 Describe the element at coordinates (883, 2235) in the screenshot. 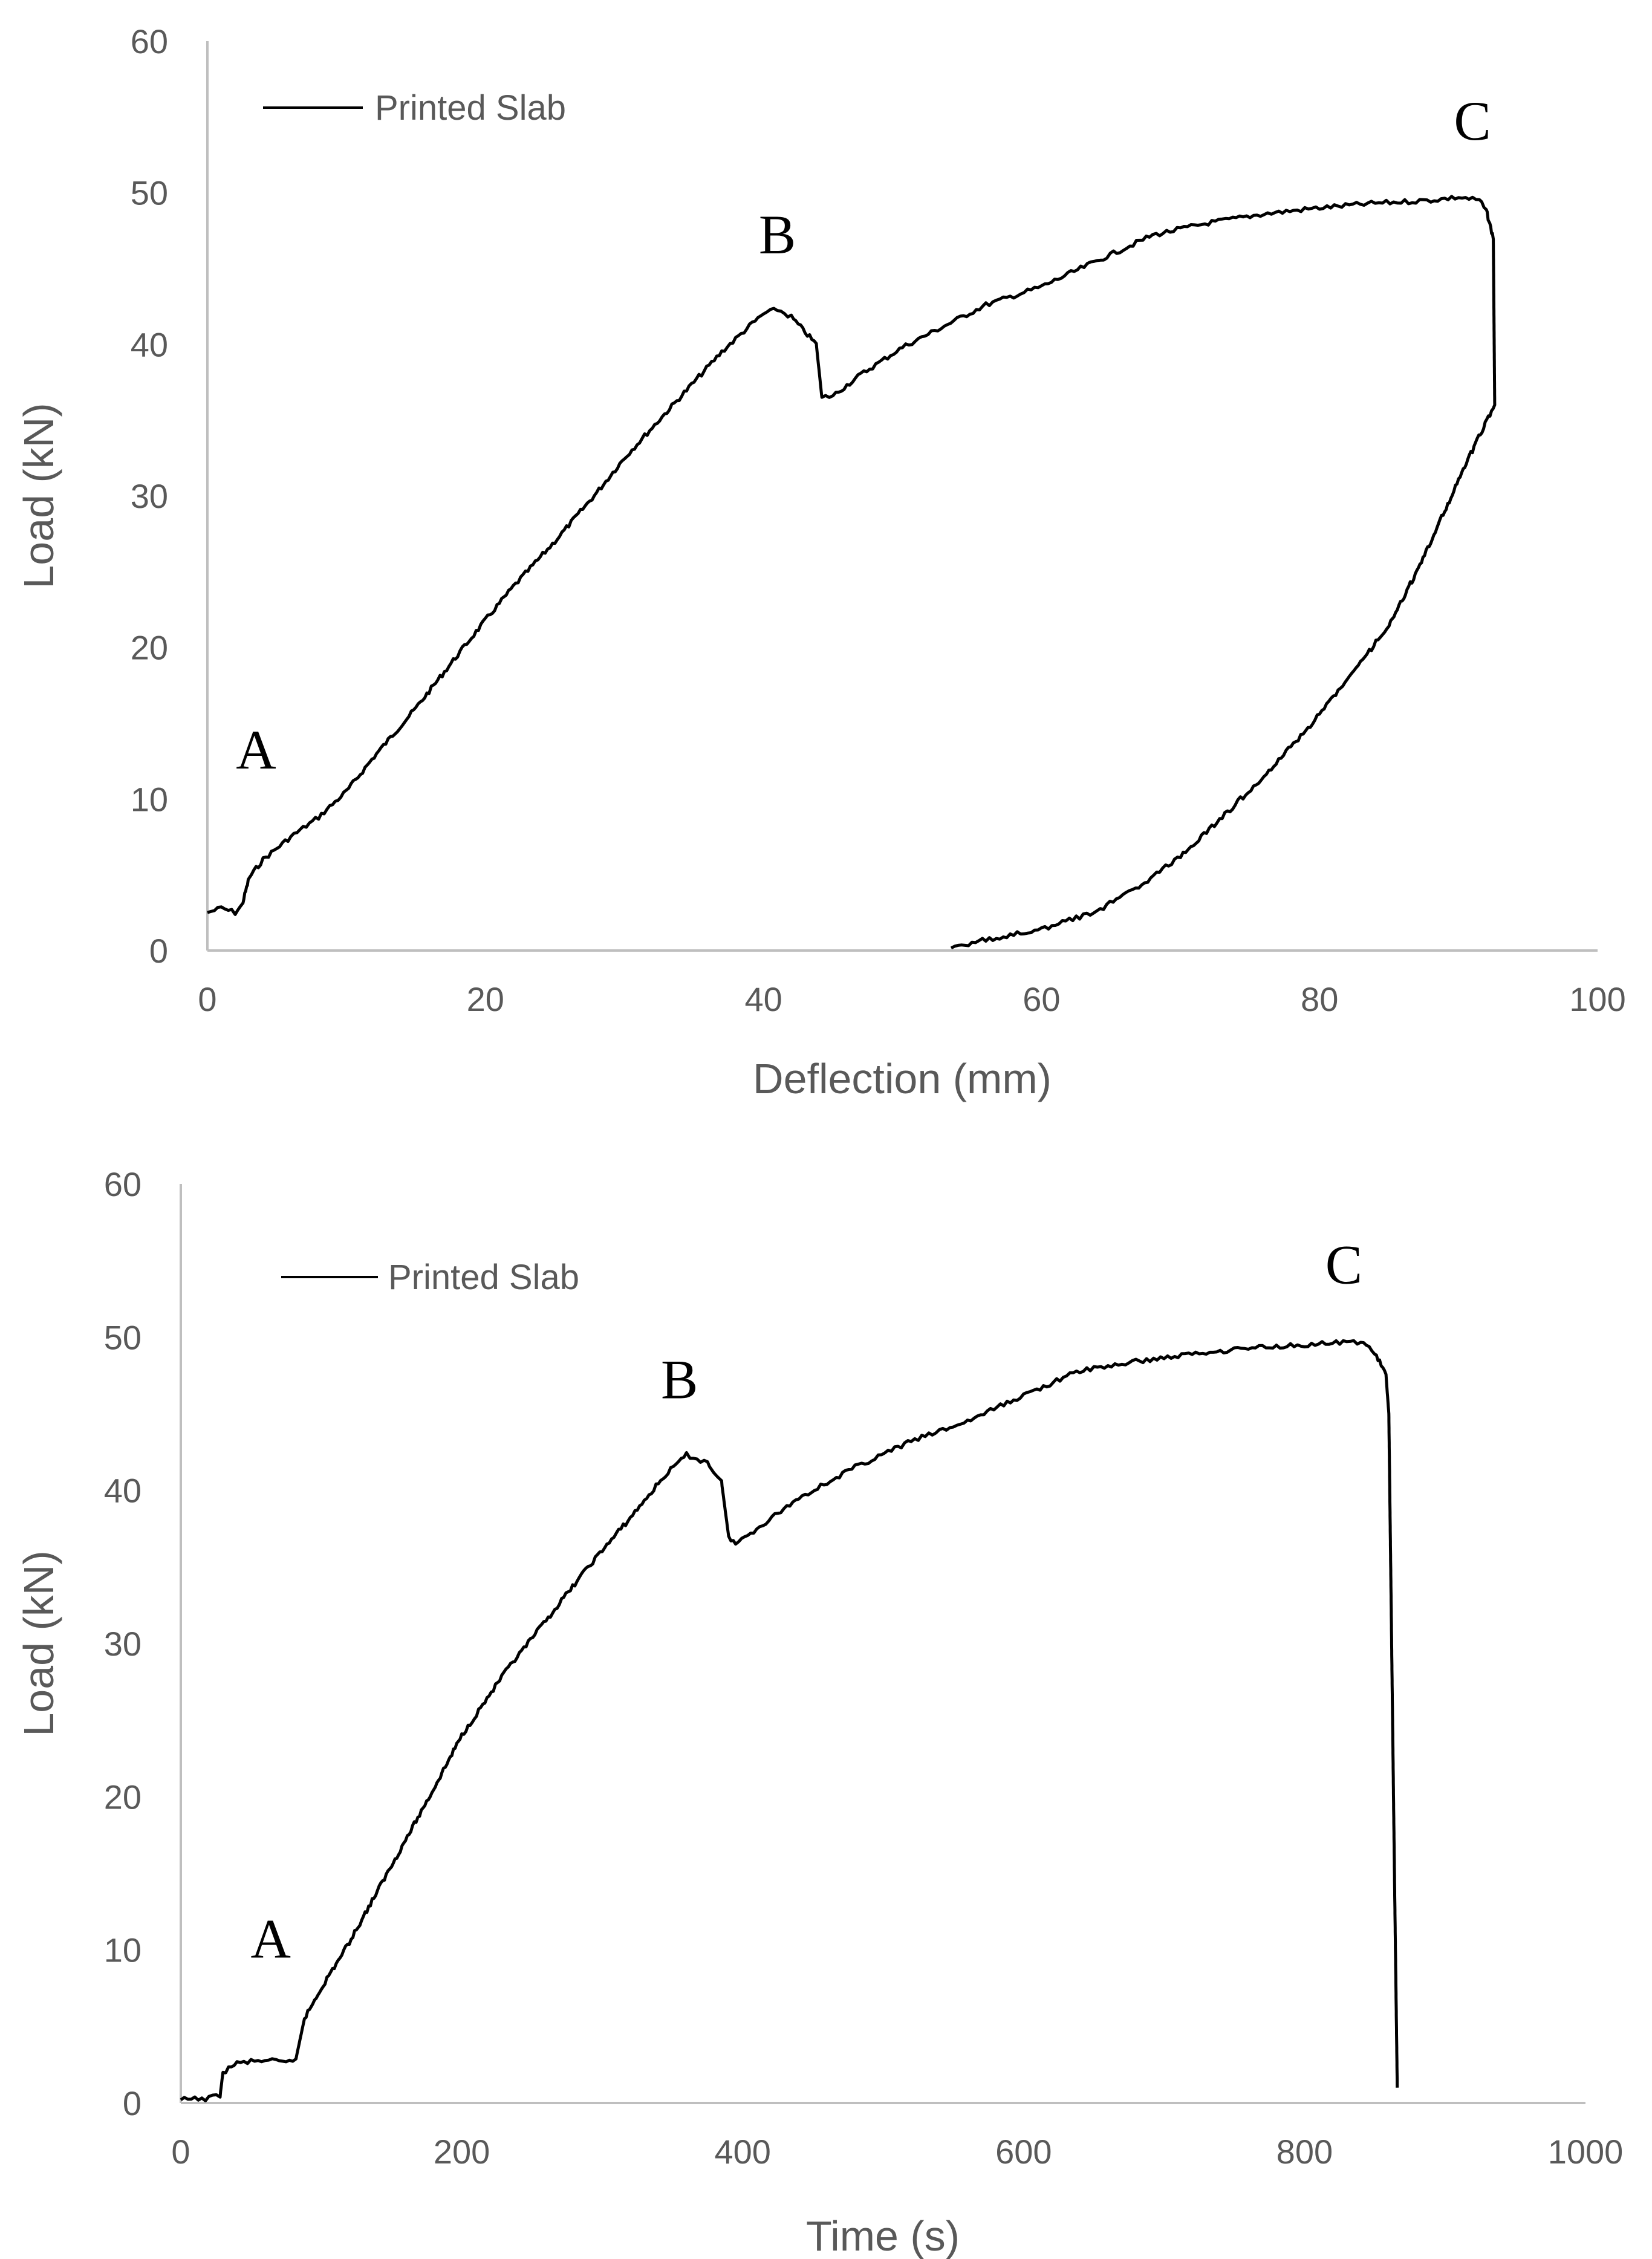

I see `x-axis-title: Time (s)` at that location.